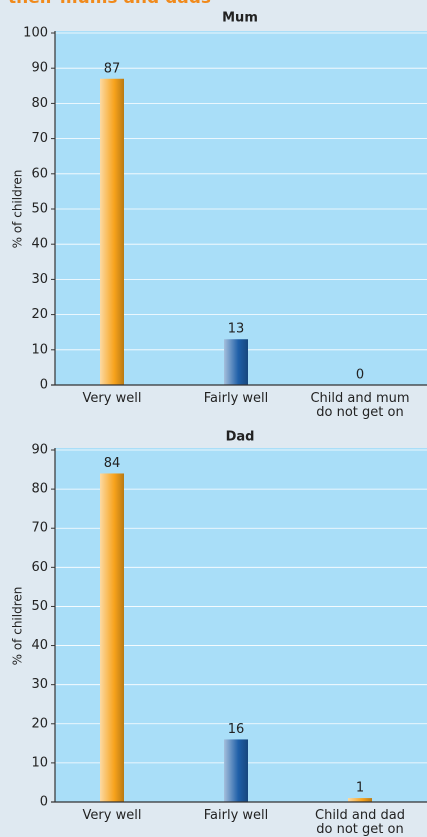 The height and width of the screenshot is (837, 427). I want to click on x-tick-label: Child and dad do not get on, so click(360, 822).